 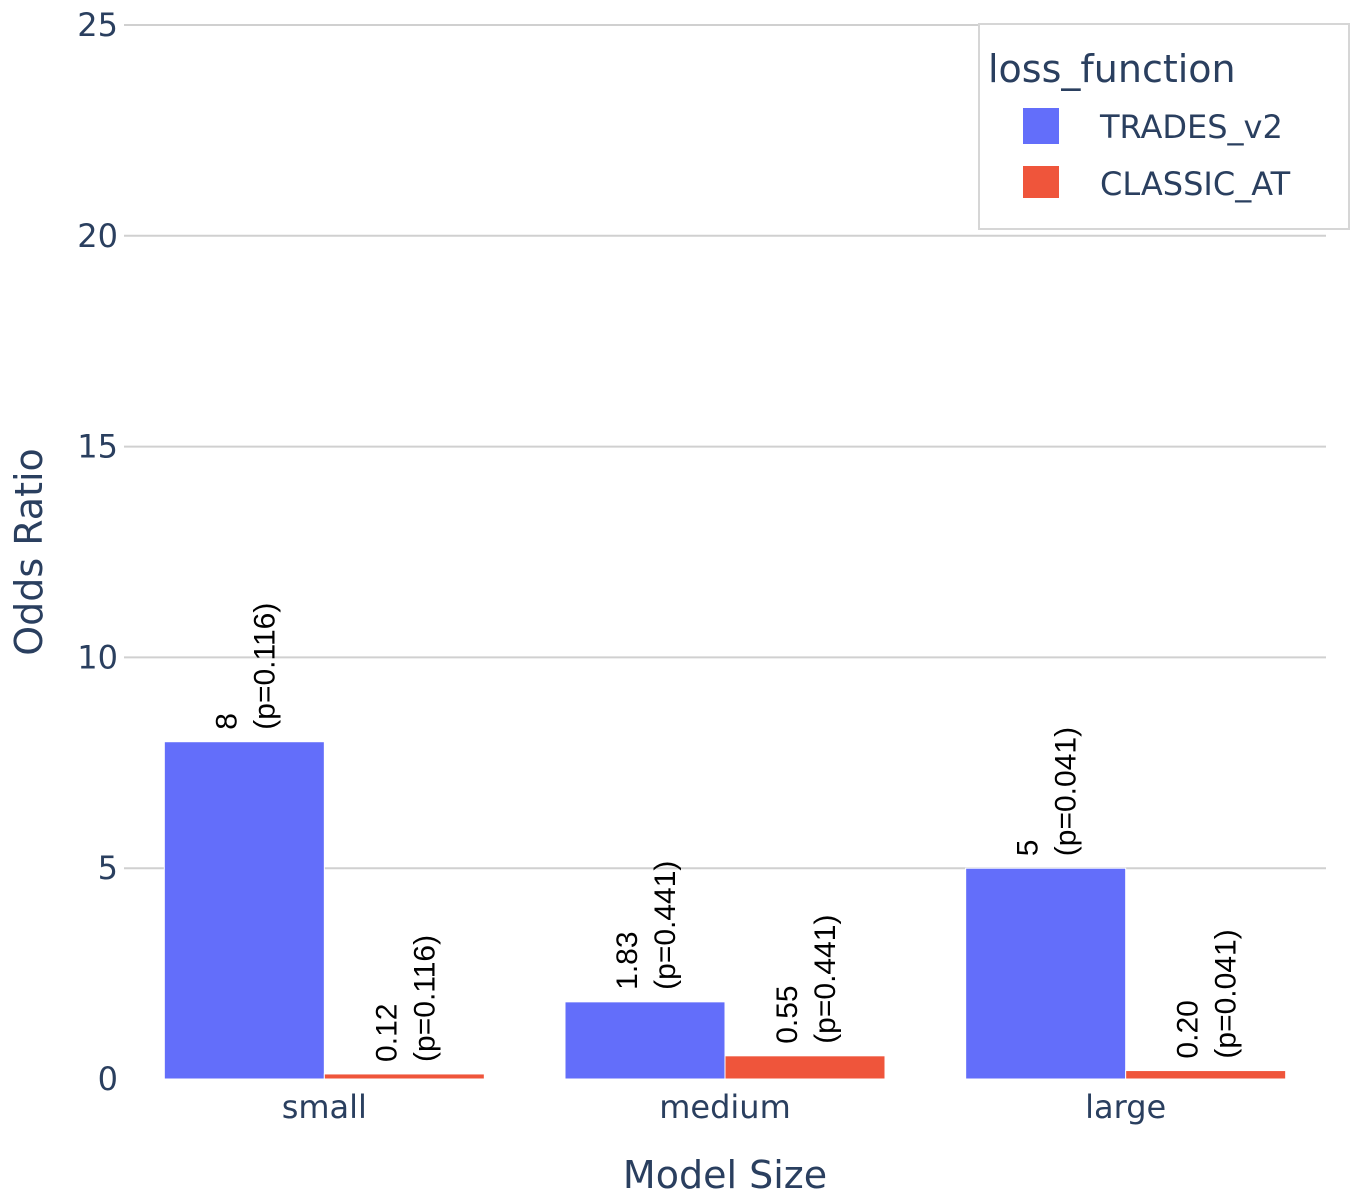 I want to click on x-tick-label: small, so click(x=324, y=1107).